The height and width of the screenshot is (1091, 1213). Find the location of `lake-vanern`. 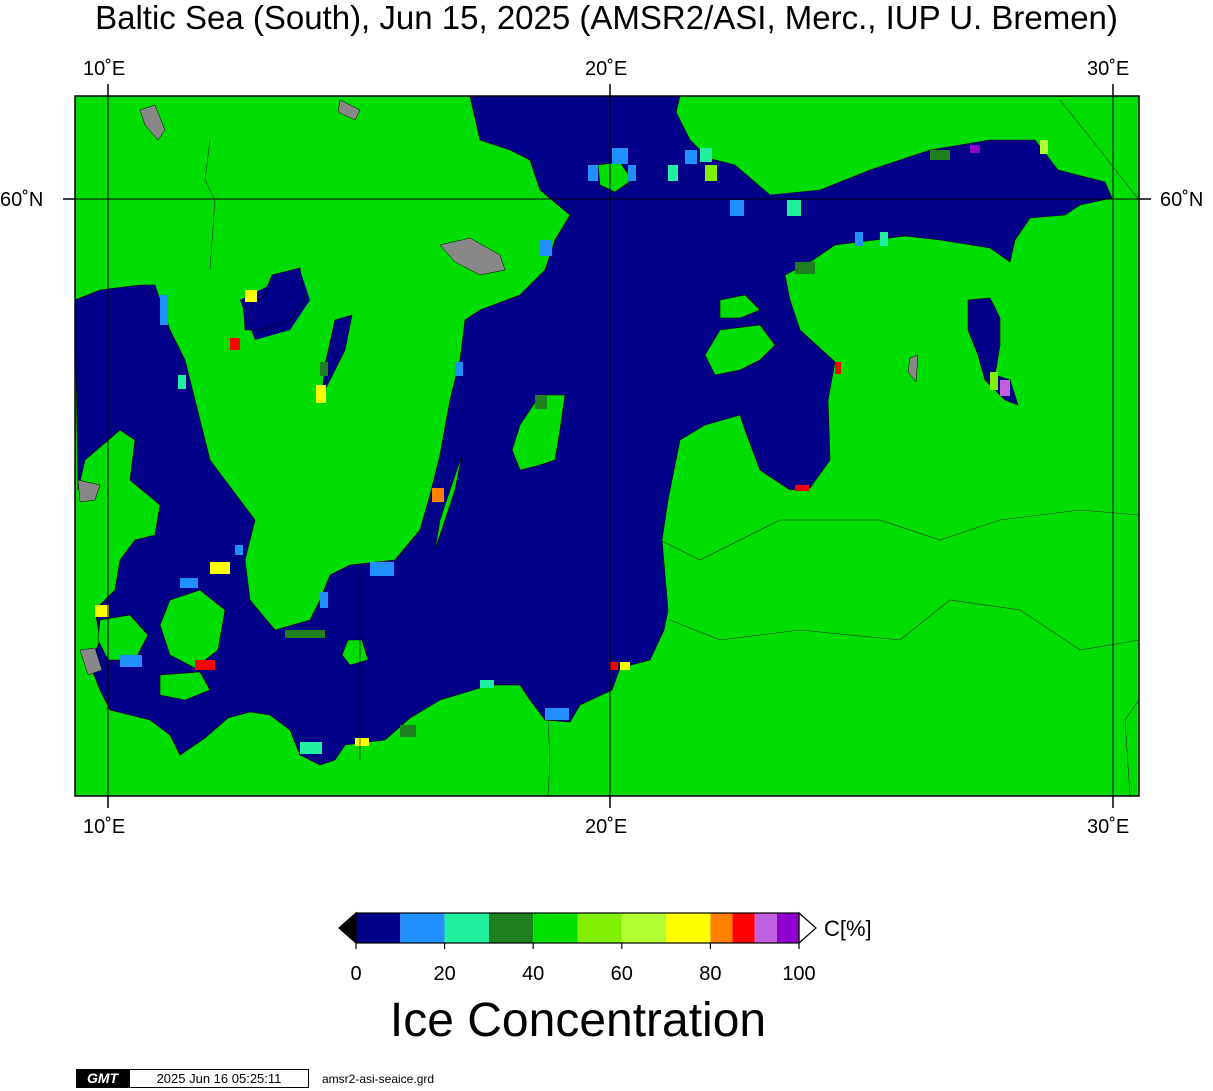

lake-vanern is located at coordinates (274, 299).